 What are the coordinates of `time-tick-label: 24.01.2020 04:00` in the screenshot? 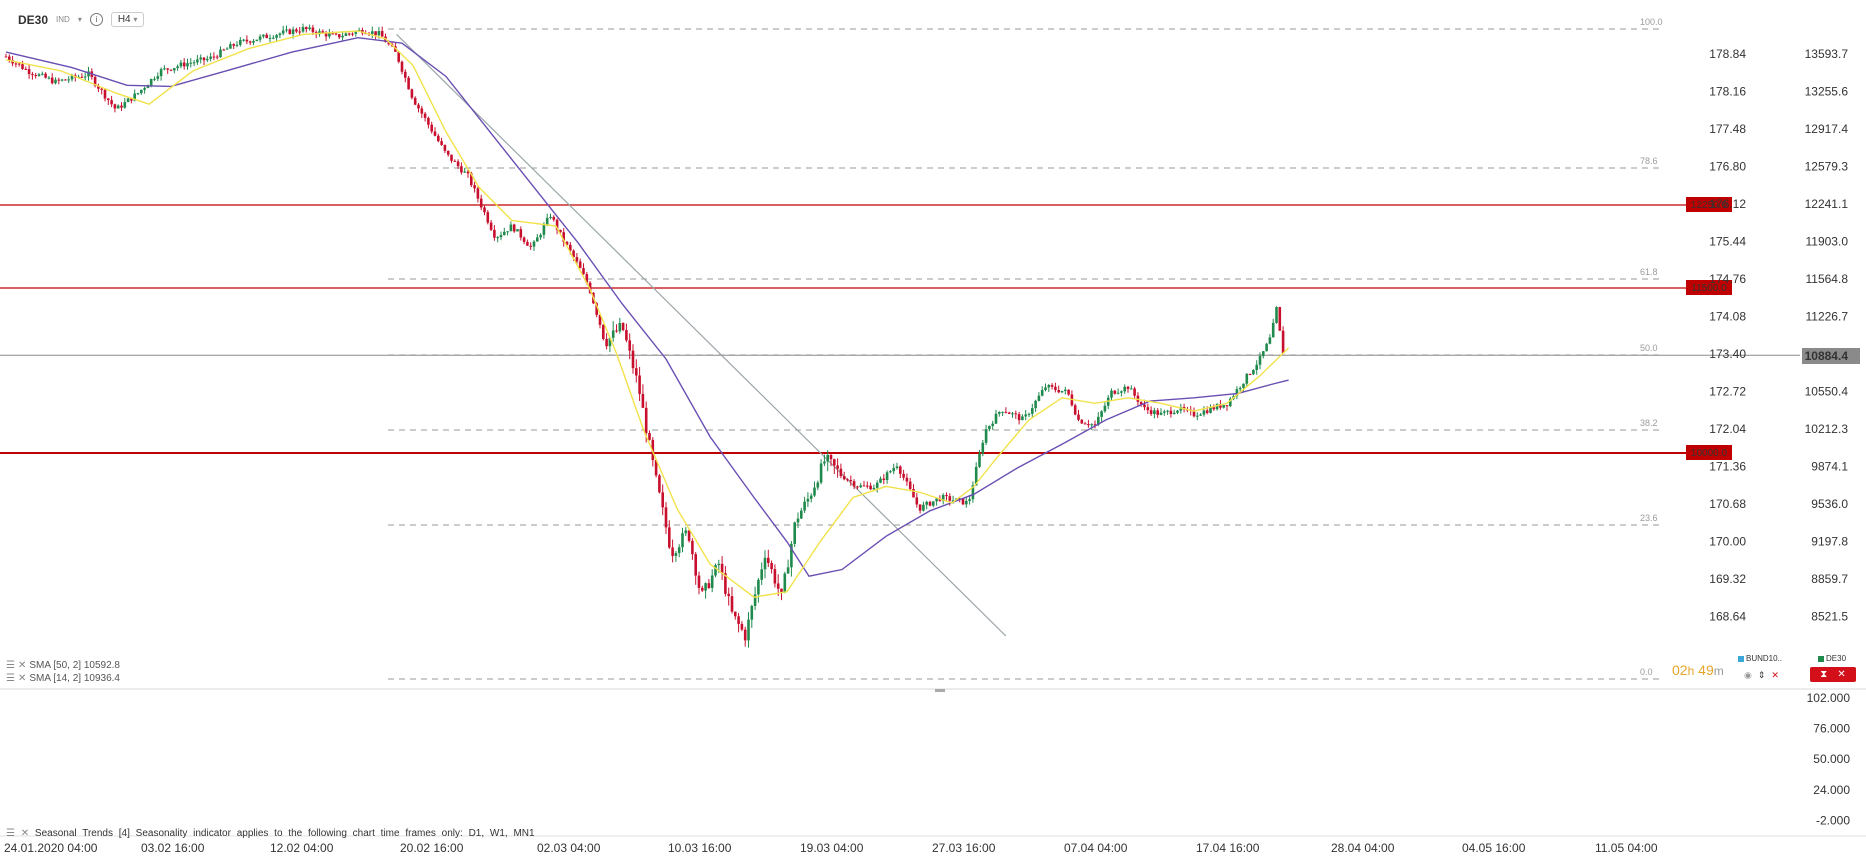 It's located at (51, 848).